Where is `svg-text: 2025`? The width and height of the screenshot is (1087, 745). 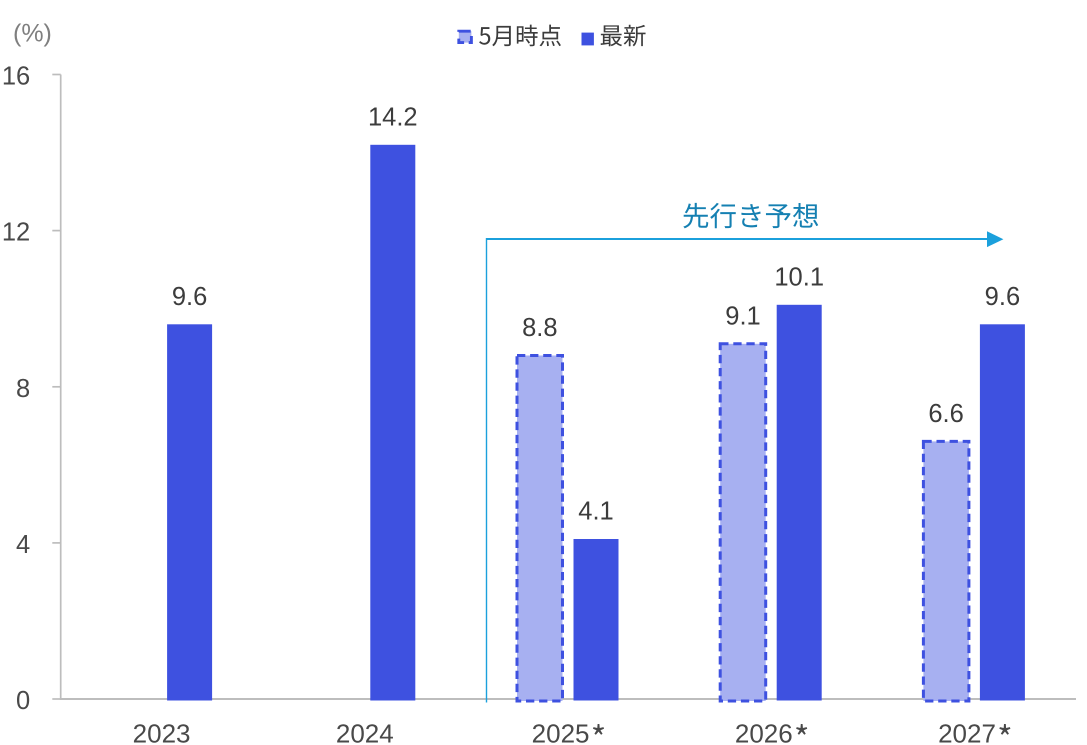
svg-text: 2025 is located at coordinates (561, 732).